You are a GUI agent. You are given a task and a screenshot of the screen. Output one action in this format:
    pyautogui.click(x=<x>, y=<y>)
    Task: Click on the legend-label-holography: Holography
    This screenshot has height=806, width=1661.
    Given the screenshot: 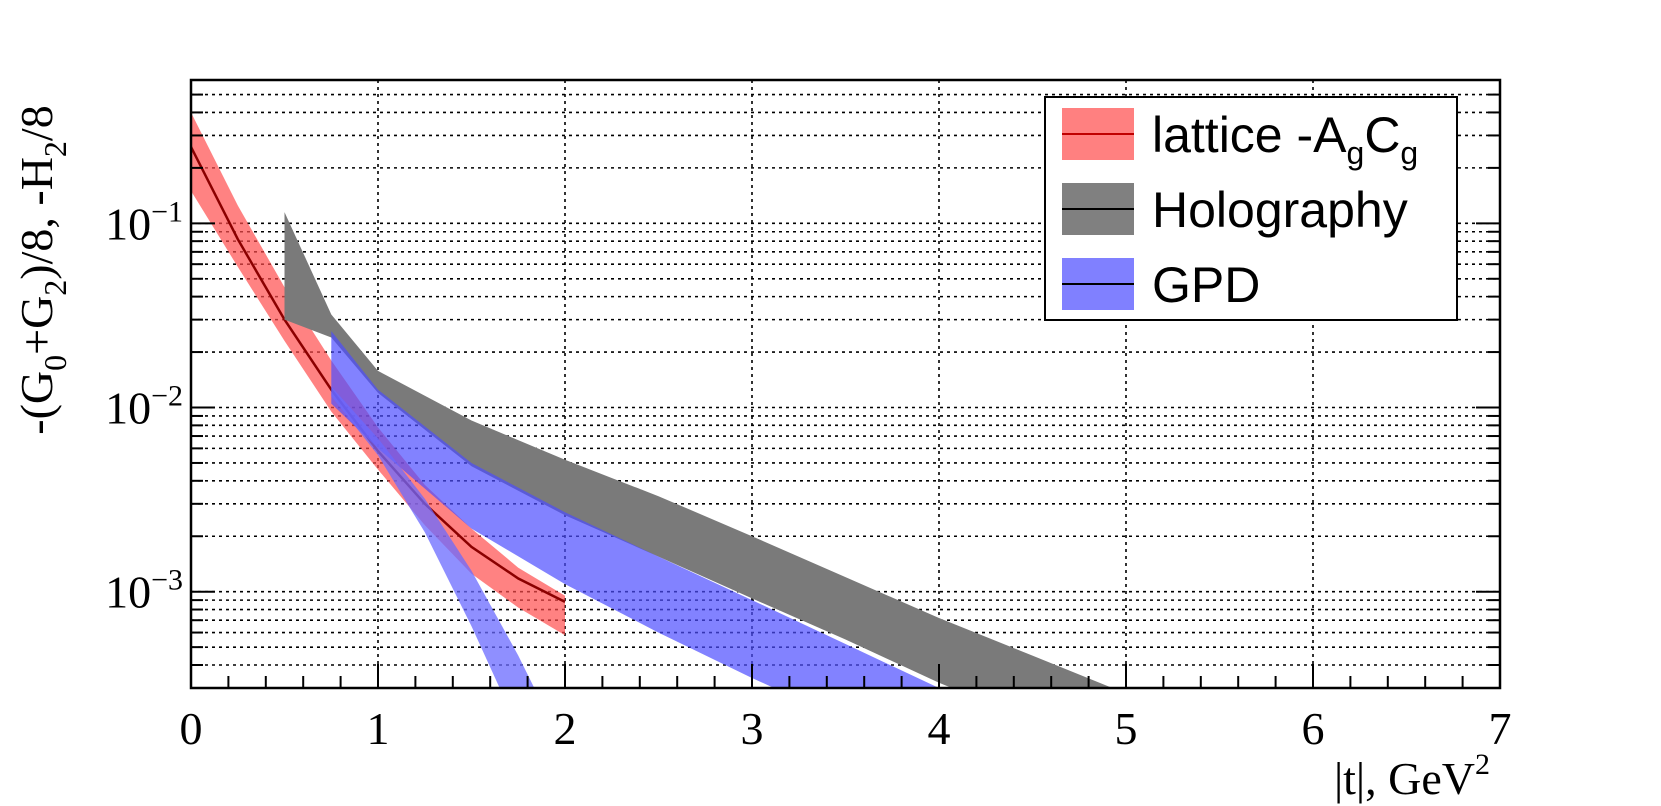 What is the action you would take?
    pyautogui.click(x=1280, y=210)
    